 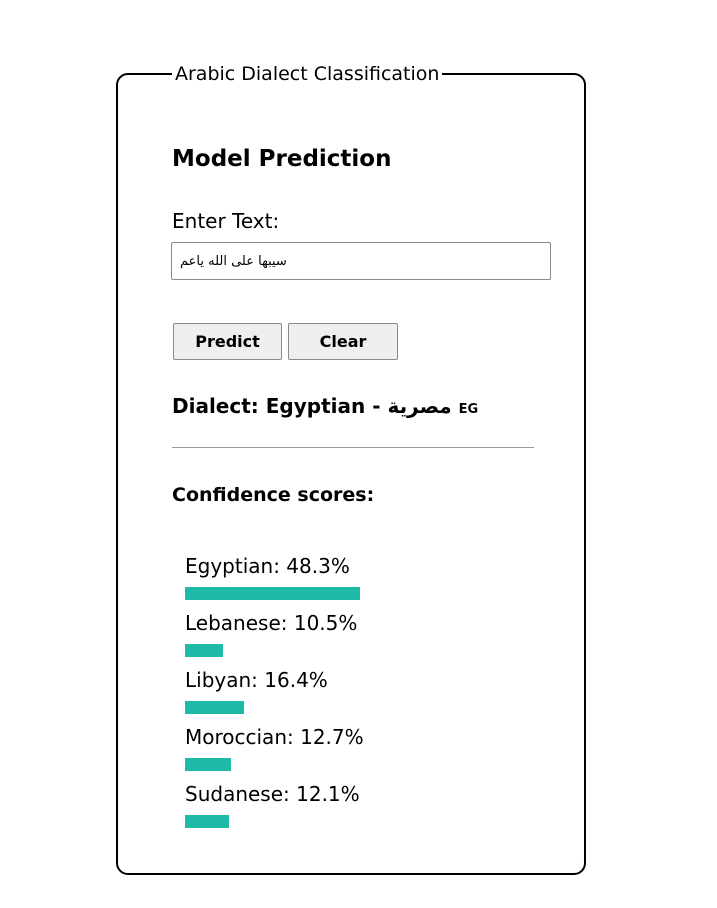 What do you see at coordinates (282, 159) in the screenshot?
I see `page-title: Model Prediction` at bounding box center [282, 159].